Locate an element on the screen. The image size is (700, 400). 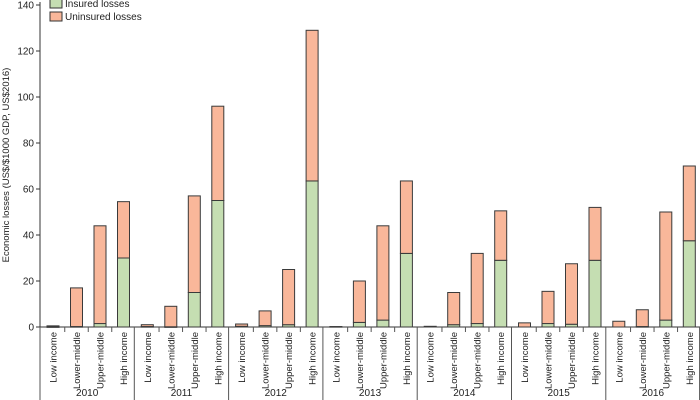
year-label: 2015 is located at coordinates (559, 393).